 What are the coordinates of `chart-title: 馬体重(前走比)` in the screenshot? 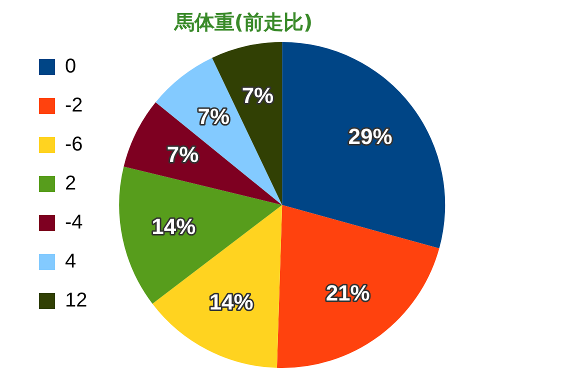 It's located at (243, 22).